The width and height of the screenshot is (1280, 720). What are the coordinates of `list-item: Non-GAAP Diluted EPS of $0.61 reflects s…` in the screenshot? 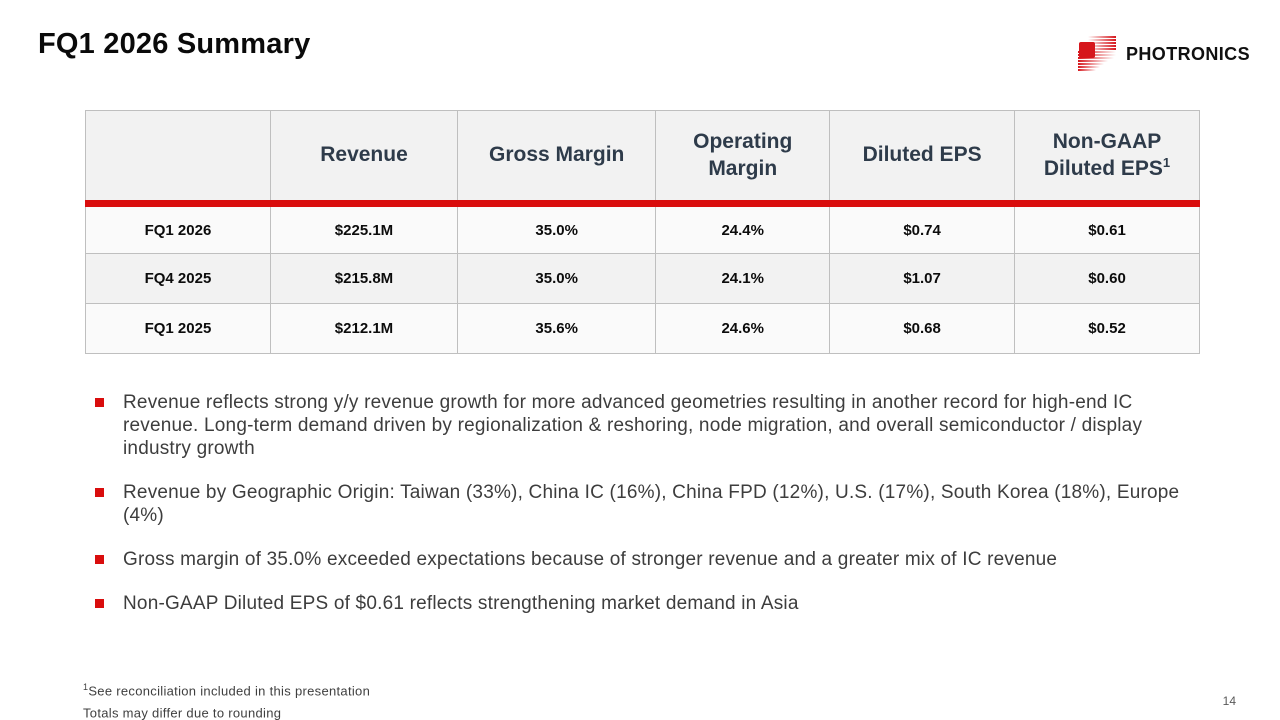 It's located at (645, 603).